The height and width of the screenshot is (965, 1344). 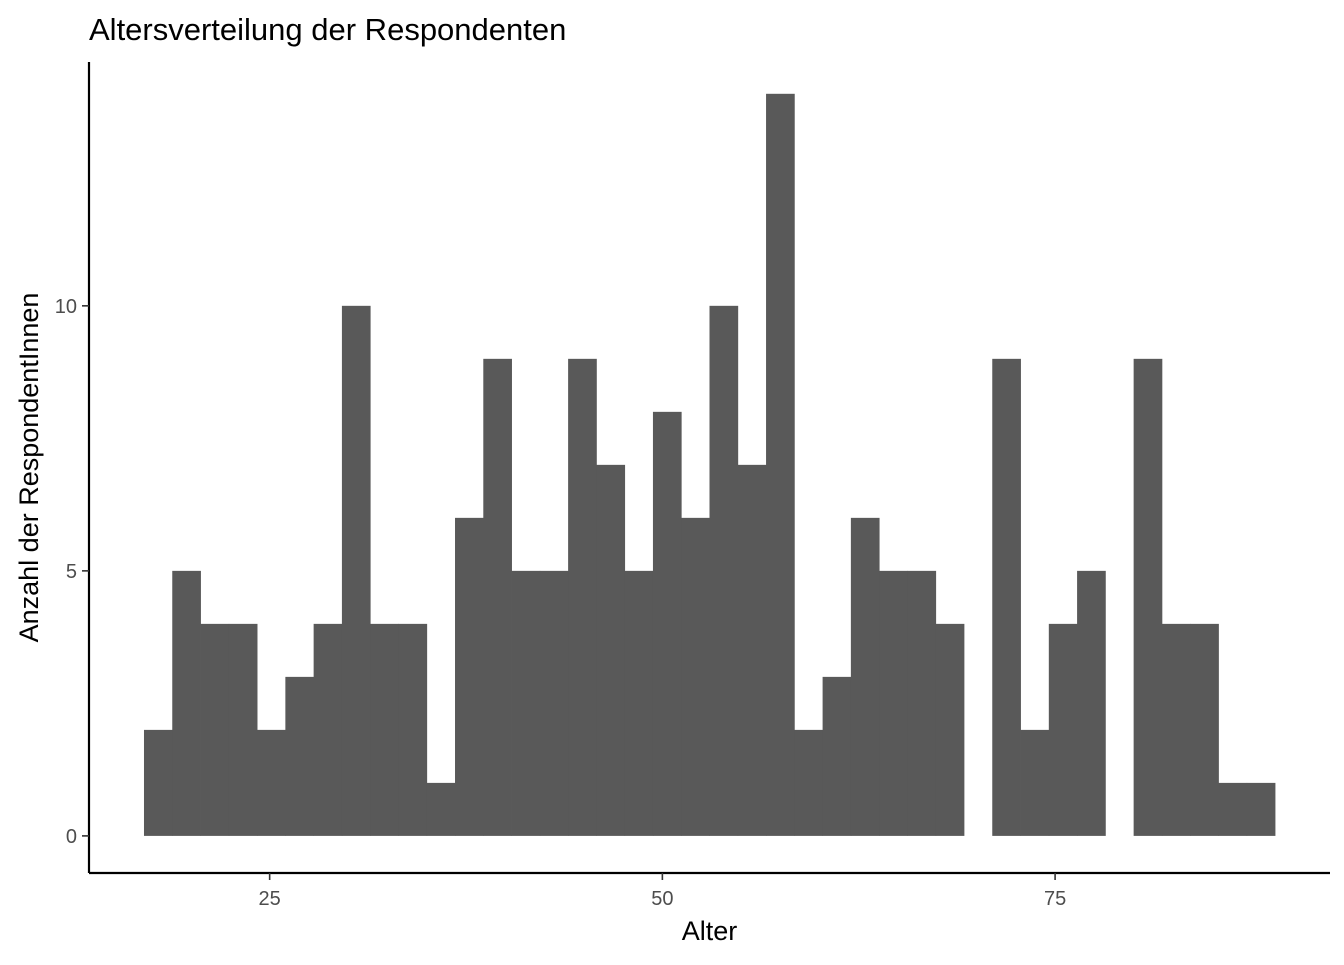 What do you see at coordinates (66, 307) in the screenshot?
I see `y-tick-label-10: 10` at bounding box center [66, 307].